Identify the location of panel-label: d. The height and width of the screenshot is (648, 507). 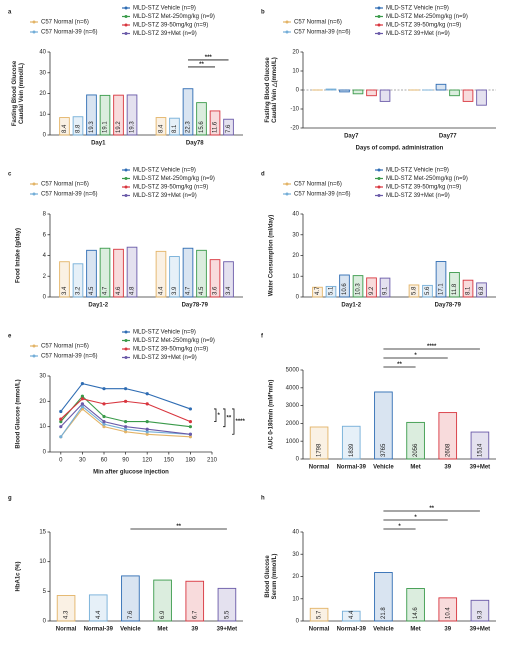
(263, 175).